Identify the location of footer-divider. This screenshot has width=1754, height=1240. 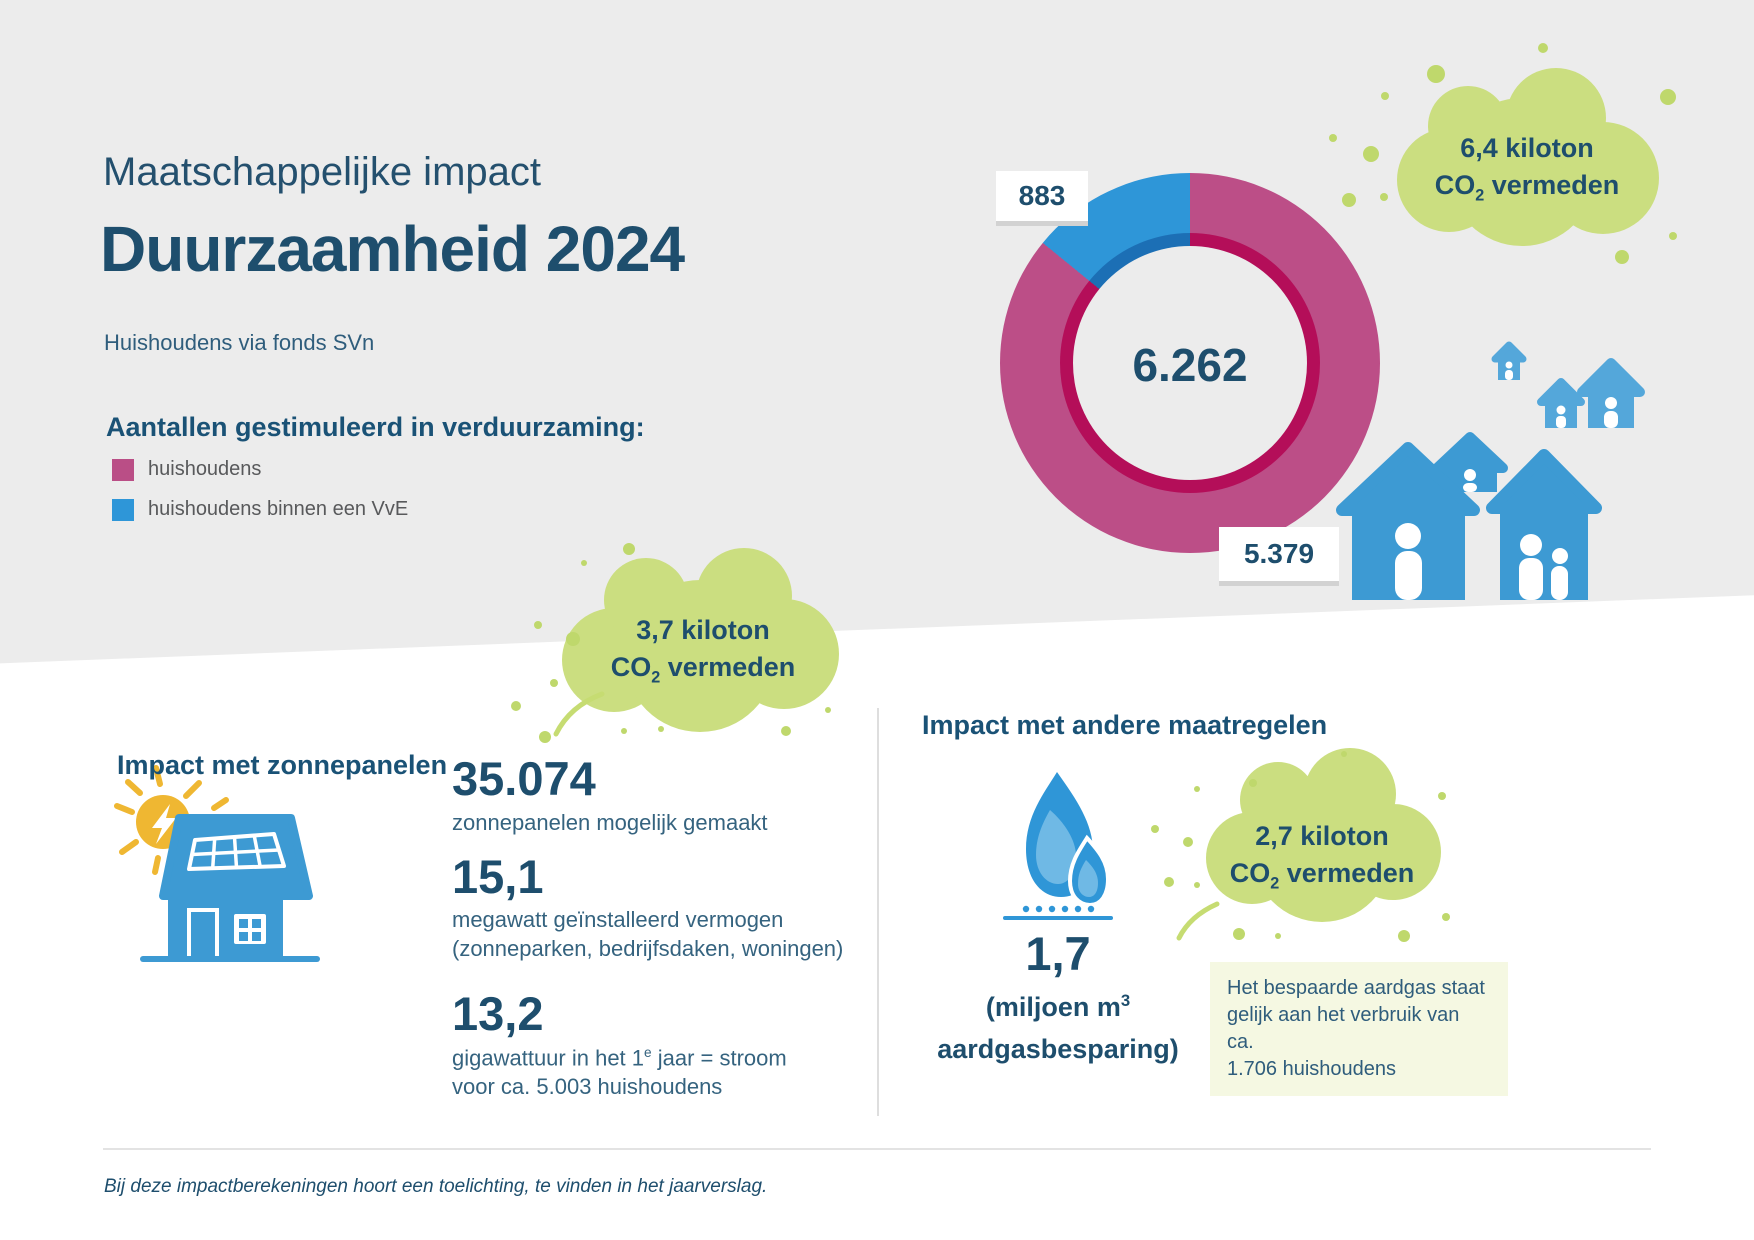
(877, 1149).